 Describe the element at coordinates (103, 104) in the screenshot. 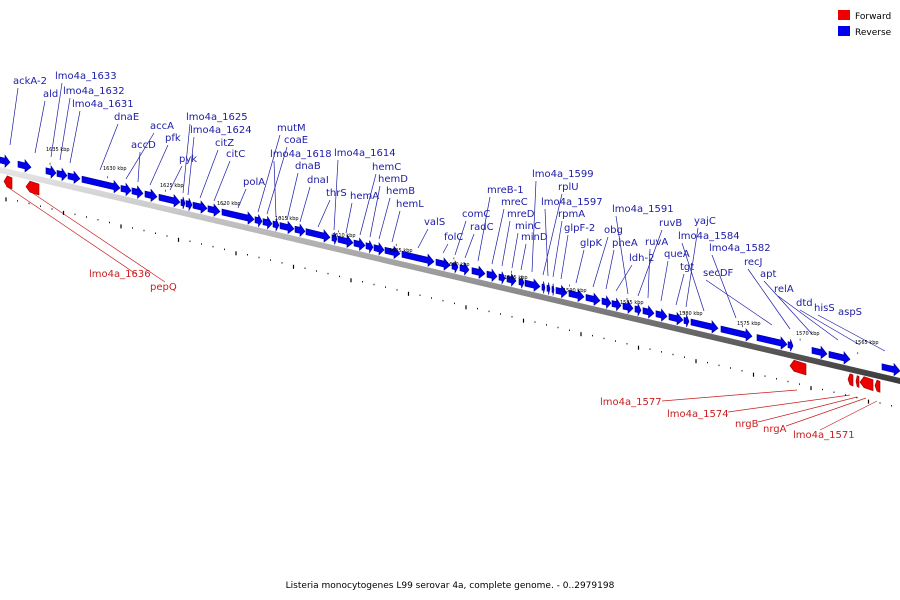

I see `gene-label: lmo4a_1631` at that location.